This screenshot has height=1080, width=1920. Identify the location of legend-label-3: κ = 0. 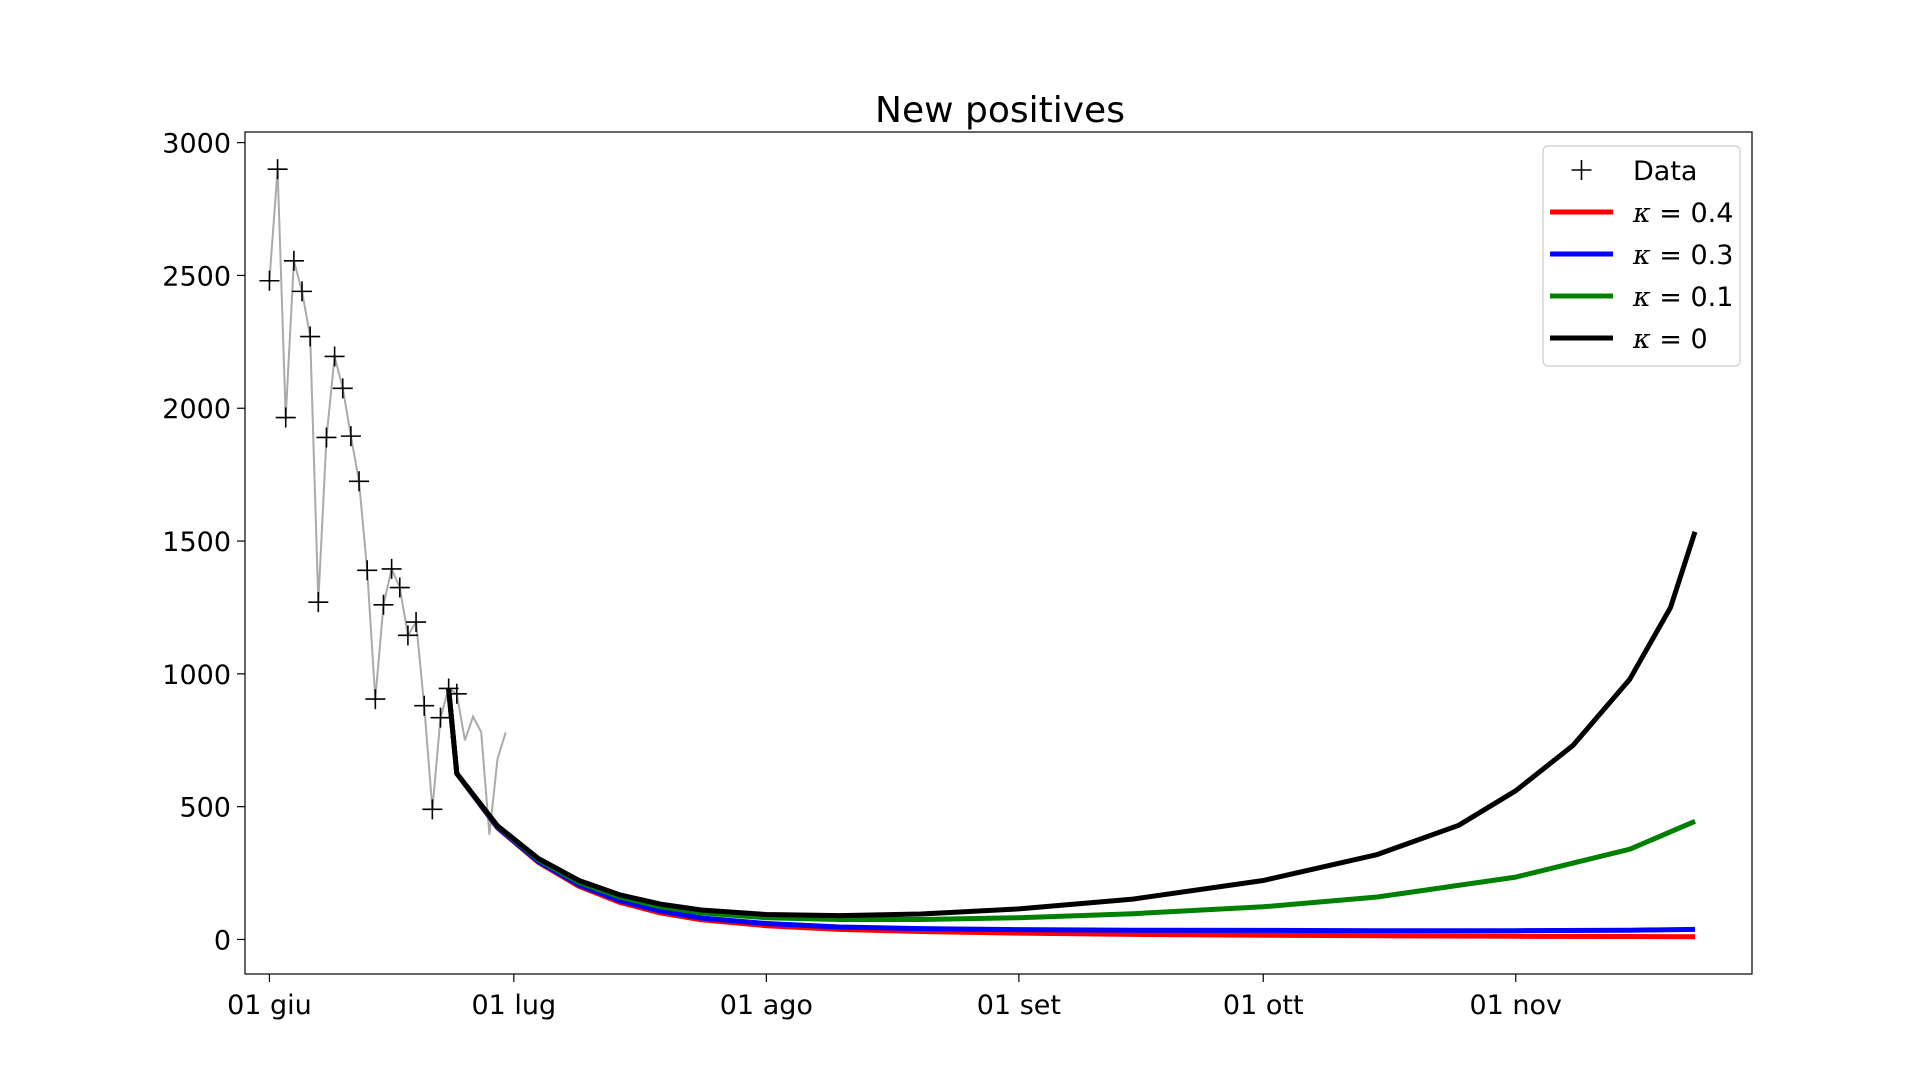
(1670, 339).